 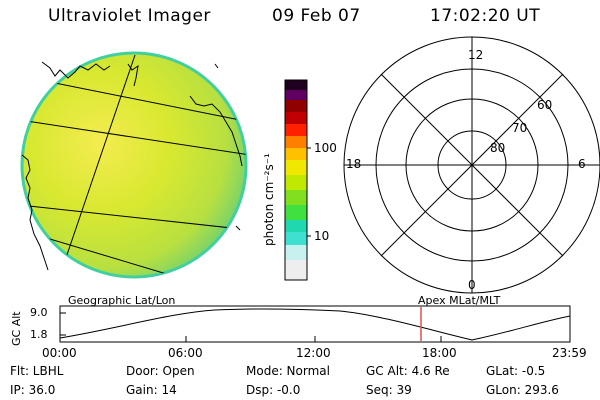 What do you see at coordinates (33, 390) in the screenshot?
I see `status-ip: IP: 36.0` at bounding box center [33, 390].